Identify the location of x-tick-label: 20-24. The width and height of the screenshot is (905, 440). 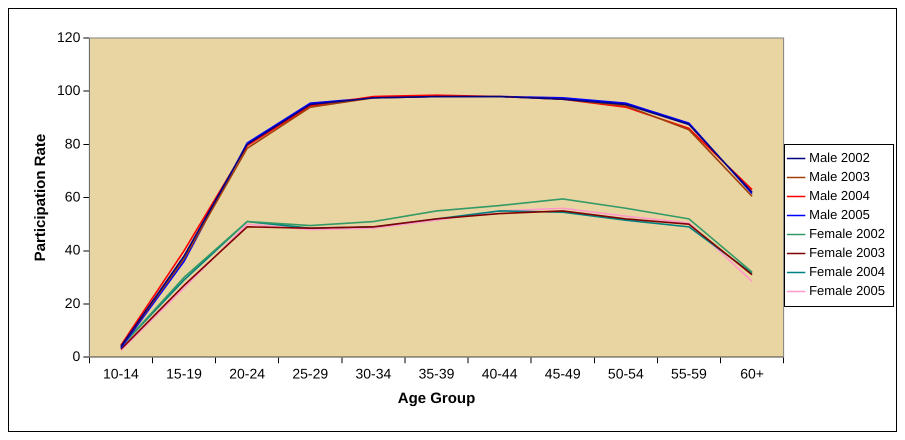
(247, 373).